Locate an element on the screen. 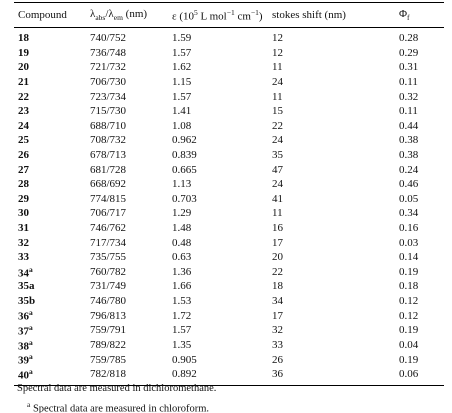 Image resolution: width=452 pixels, height=413 pixels. value-cell: 0.19 is located at coordinates (419, 272).